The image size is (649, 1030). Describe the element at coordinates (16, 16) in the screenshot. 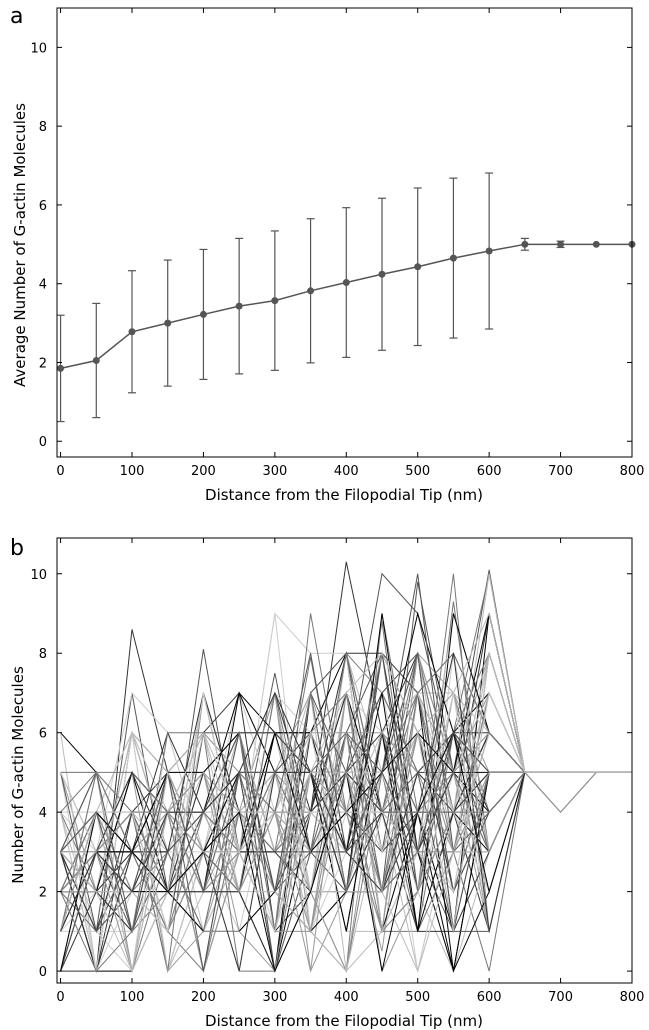

I see `panel-a-label: a` at that location.